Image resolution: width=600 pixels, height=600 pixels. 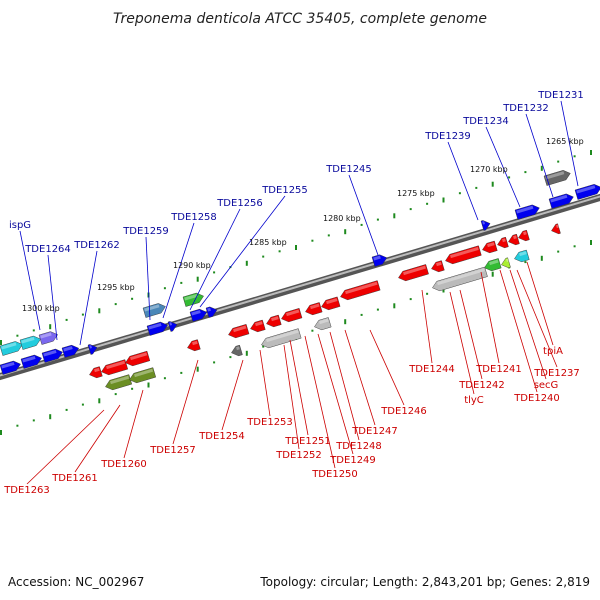 What do you see at coordinates (348, 169) in the screenshot?
I see `forward-gene-label: TDE1245` at bounding box center [348, 169].